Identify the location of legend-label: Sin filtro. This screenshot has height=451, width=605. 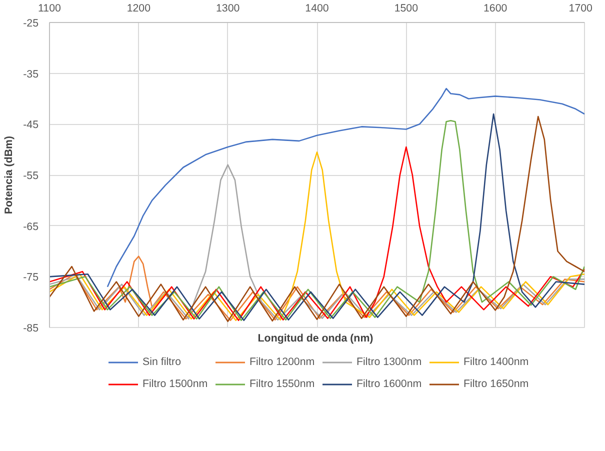
(162, 362).